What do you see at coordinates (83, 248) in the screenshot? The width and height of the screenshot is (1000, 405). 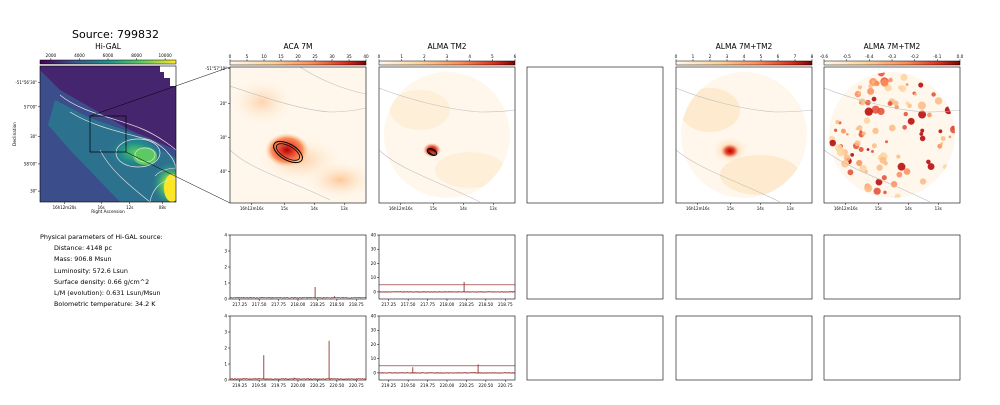 I see `param-distance: Distance: 4148 pc` at bounding box center [83, 248].